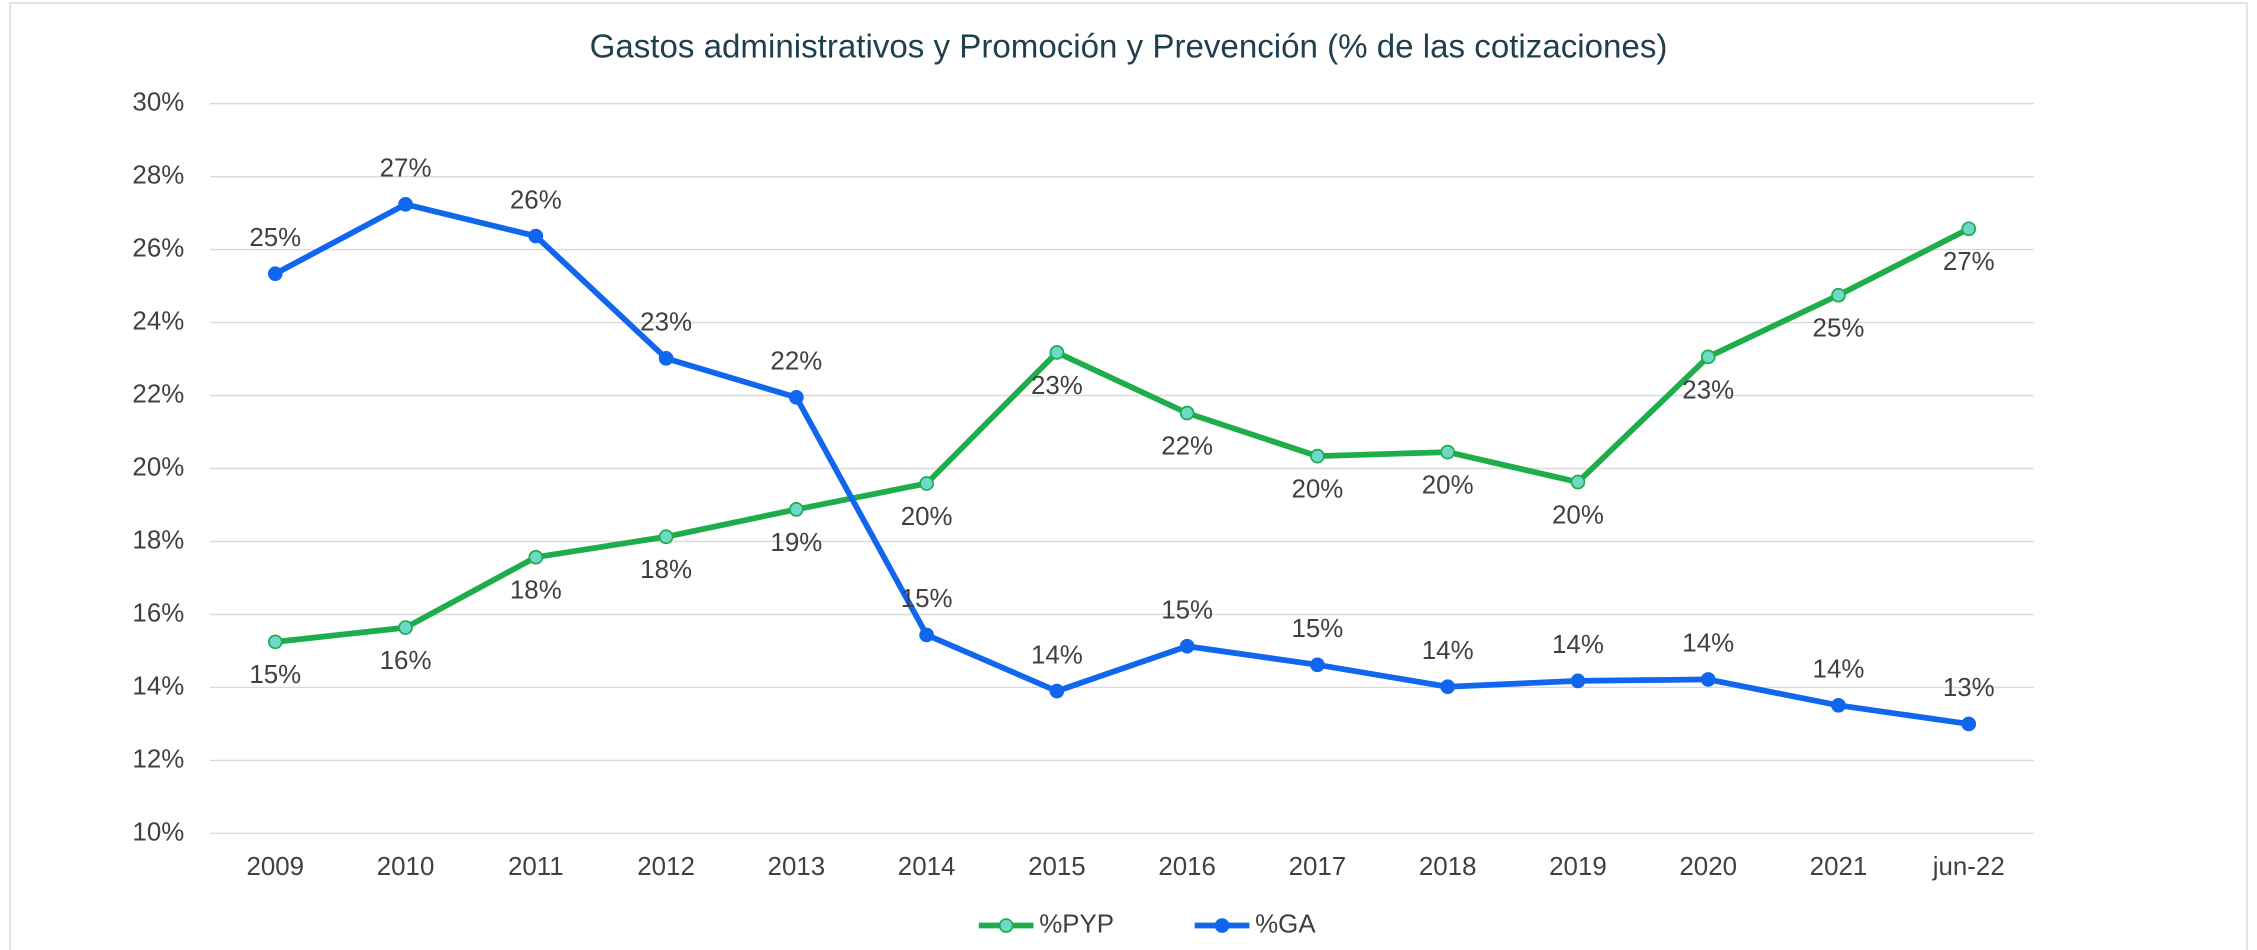  What do you see at coordinates (158, 832) in the screenshot?
I see `y-tick-label: 10%` at bounding box center [158, 832].